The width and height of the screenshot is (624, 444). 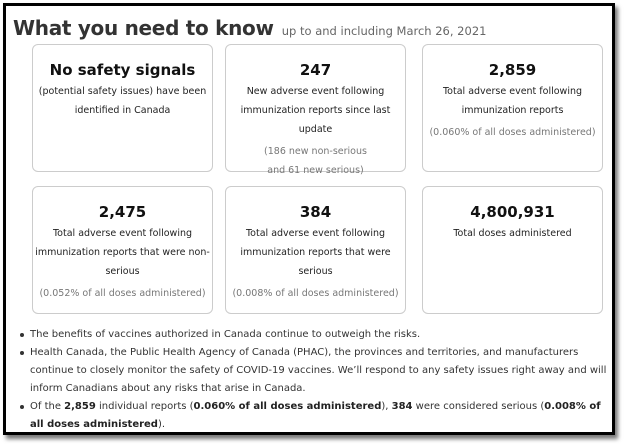 I want to click on card-note: (0.052% of all doses administered), so click(x=122, y=293).